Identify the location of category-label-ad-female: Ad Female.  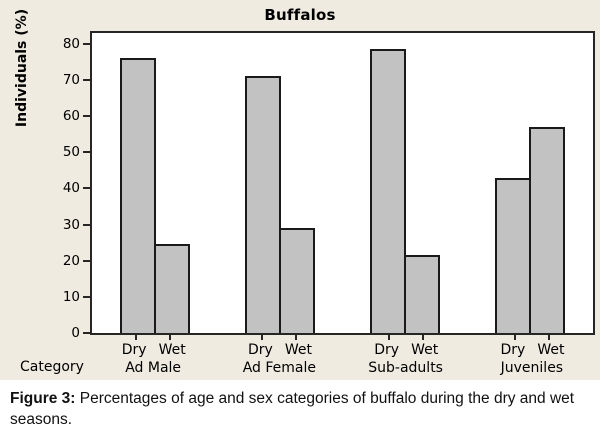
(279, 368).